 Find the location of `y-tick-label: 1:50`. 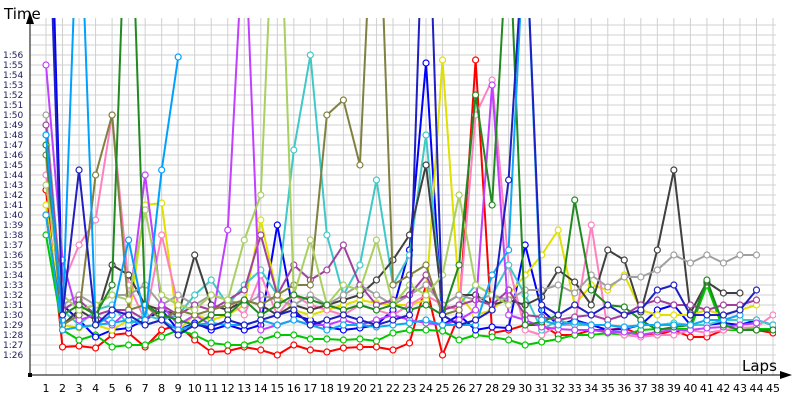

y-tick-label: 1:50 is located at coordinates (13, 116).